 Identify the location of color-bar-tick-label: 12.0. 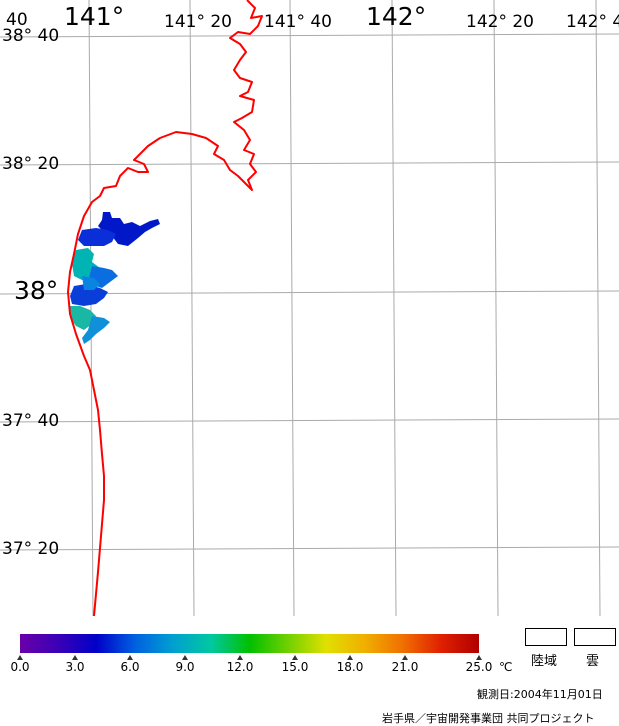
(240, 667).